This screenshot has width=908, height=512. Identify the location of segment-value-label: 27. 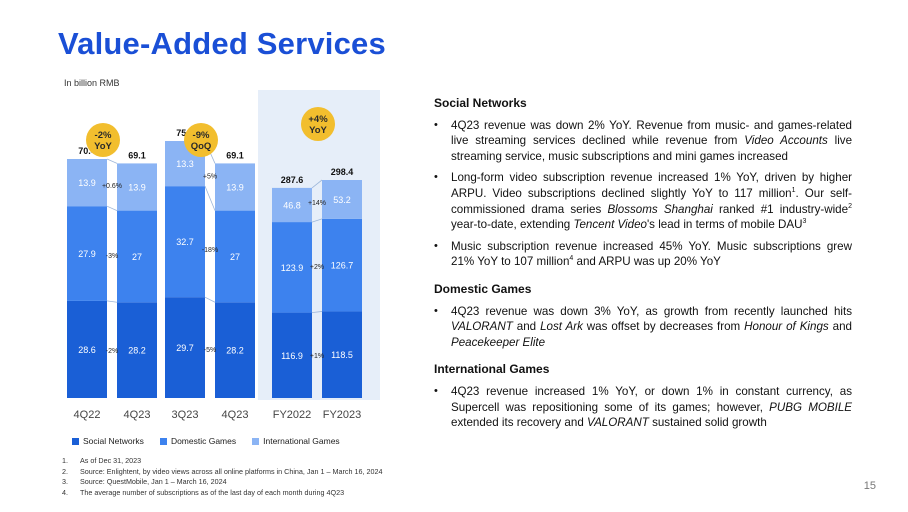
(235, 257).